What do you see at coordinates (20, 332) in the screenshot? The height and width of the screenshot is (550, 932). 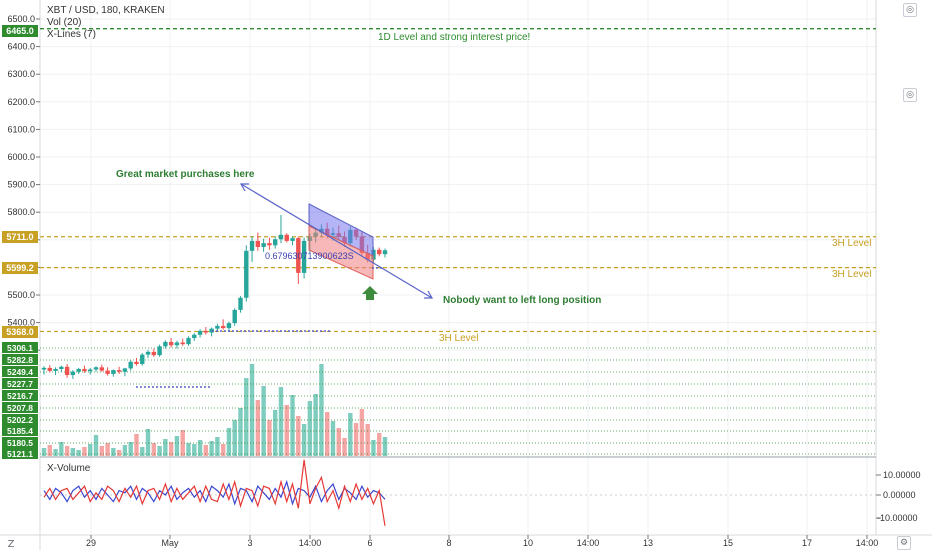 I see `badge-low-text: 5368.0` at bounding box center [20, 332].